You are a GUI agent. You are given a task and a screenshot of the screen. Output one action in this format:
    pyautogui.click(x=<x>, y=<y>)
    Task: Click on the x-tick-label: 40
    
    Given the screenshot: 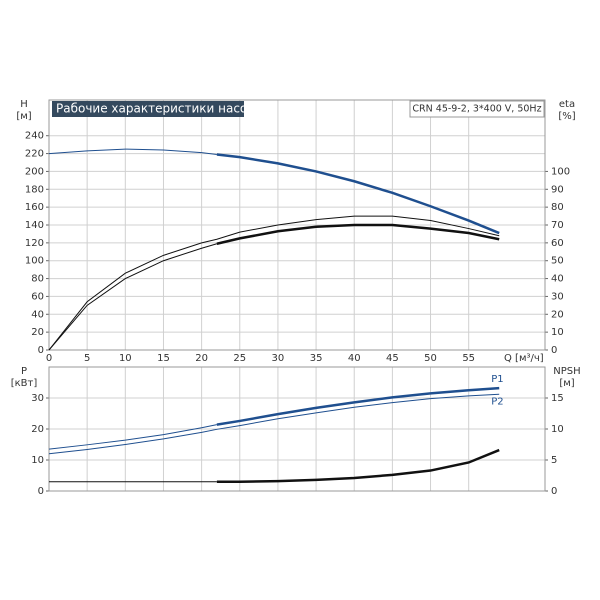 What is the action you would take?
    pyautogui.click(x=354, y=358)
    